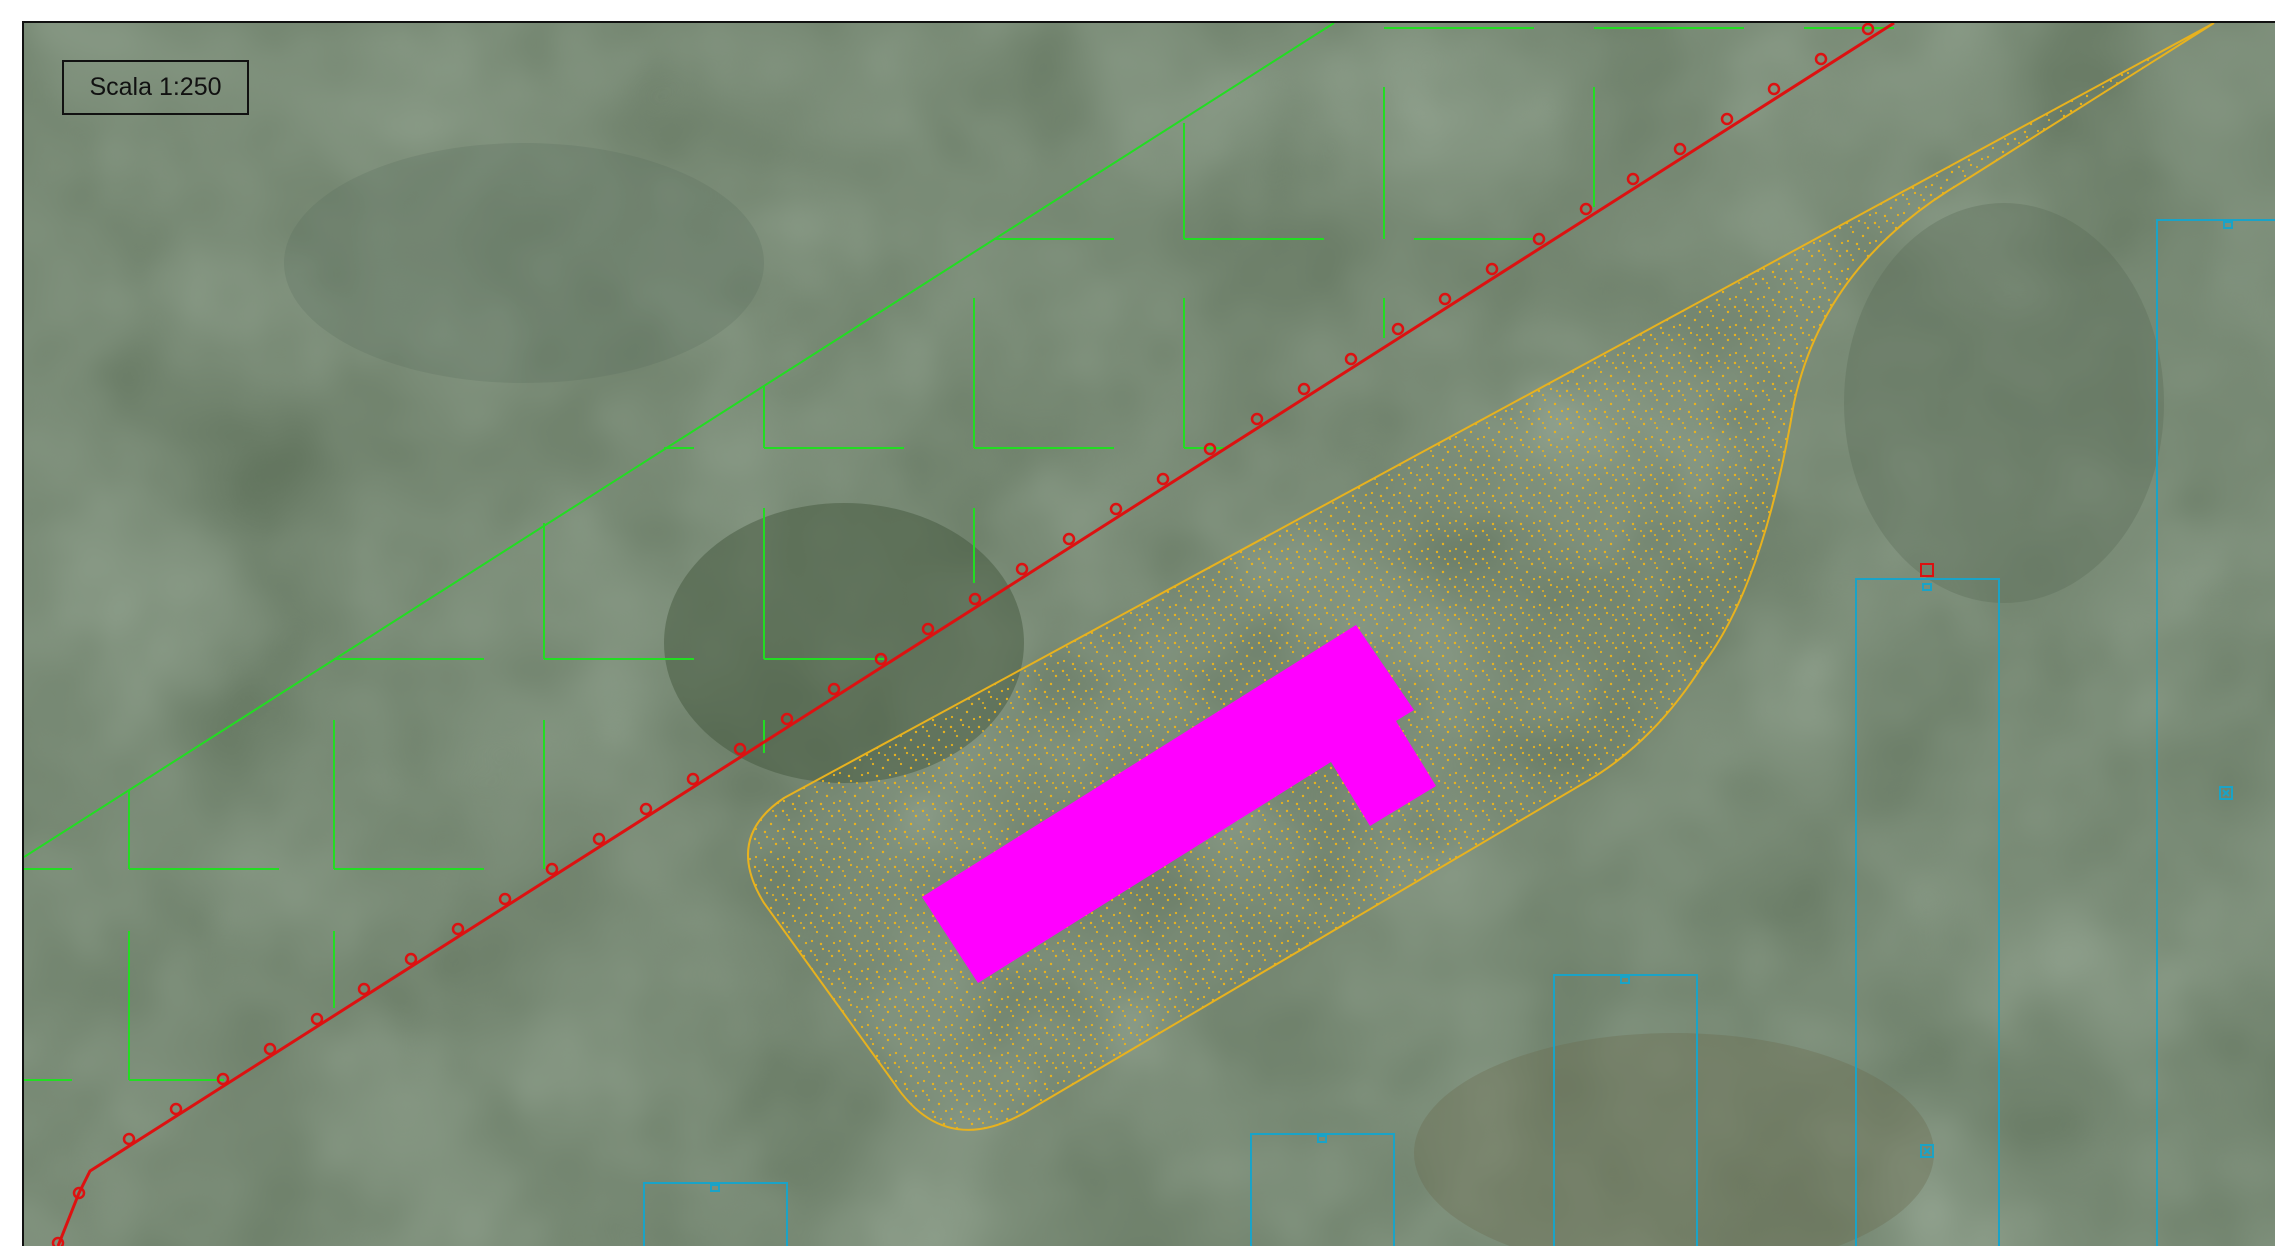 The width and height of the screenshot is (2275, 1246). Describe the element at coordinates (155, 87) in the screenshot. I see `scale-label: Scala 1:250` at that location.